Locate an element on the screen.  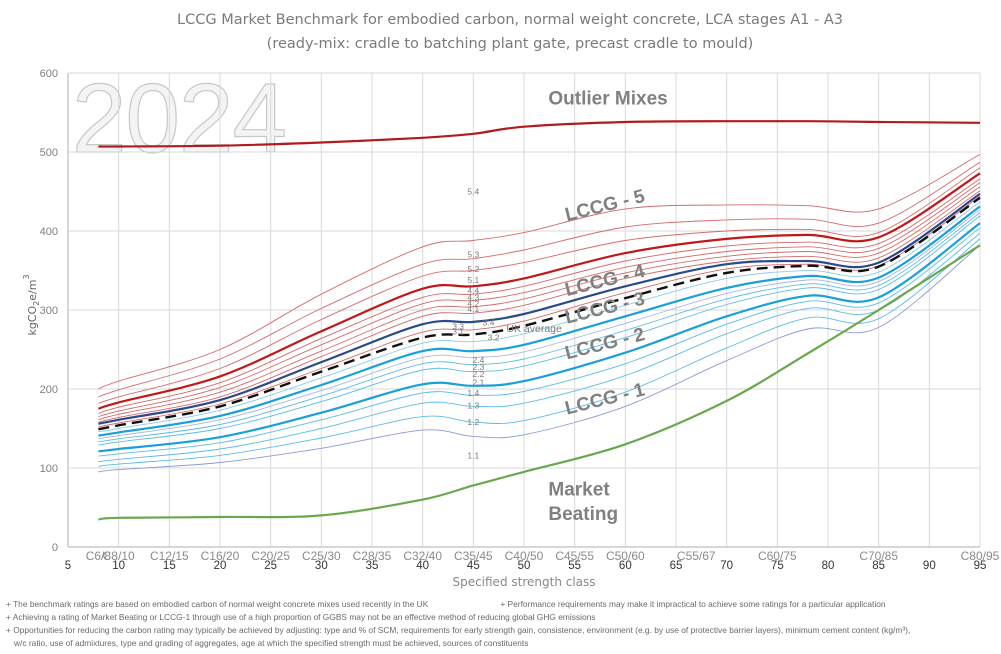
curve-label: 3.3 is located at coordinates (458, 327).